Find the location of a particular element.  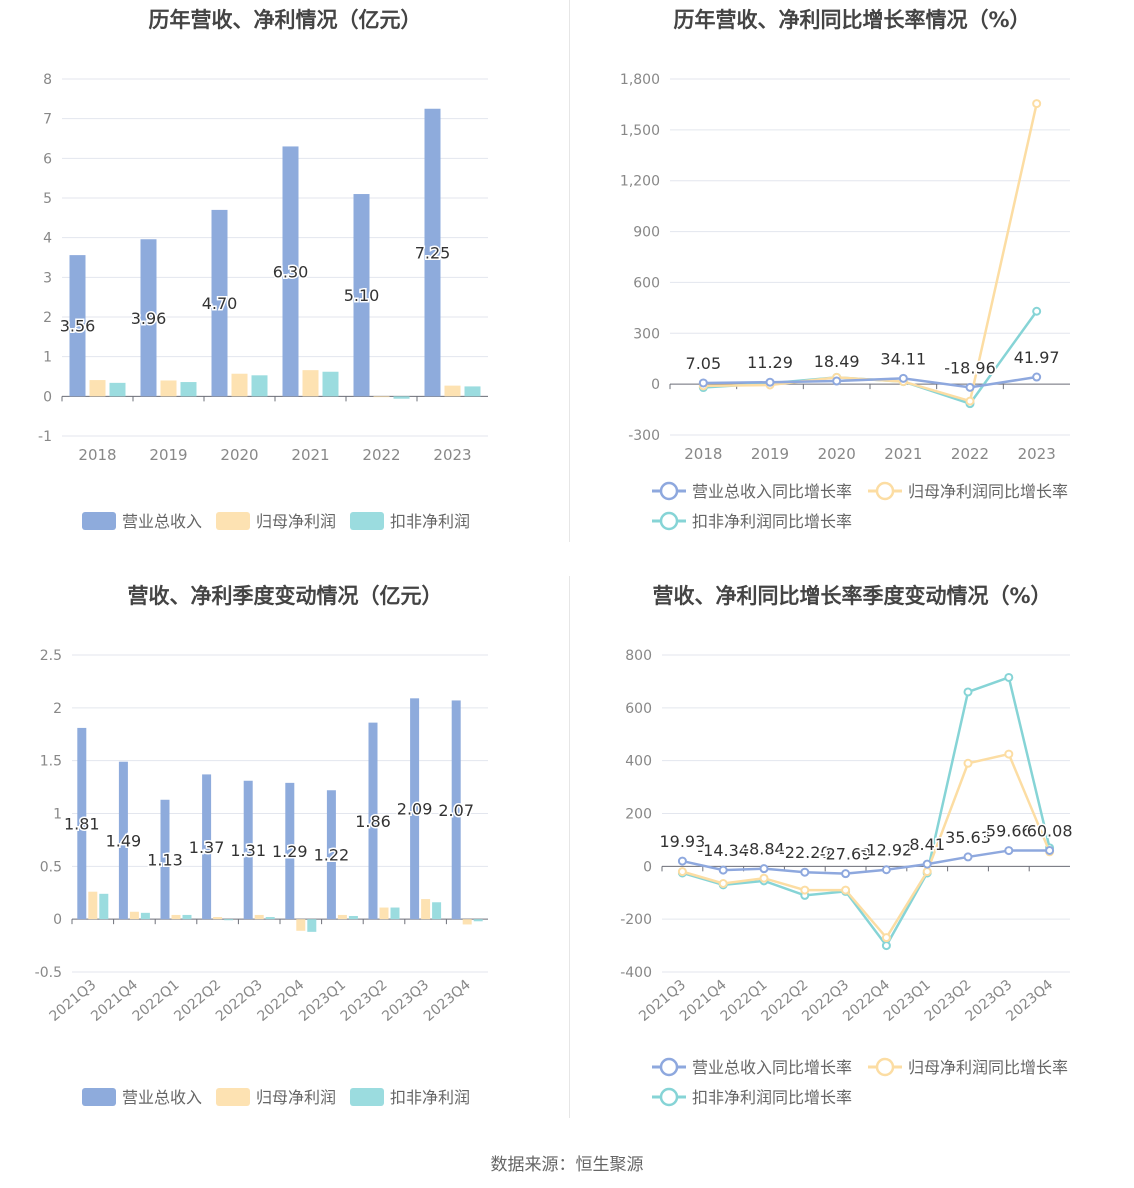

legend-item: 营业总收入 is located at coordinates (142, 521).